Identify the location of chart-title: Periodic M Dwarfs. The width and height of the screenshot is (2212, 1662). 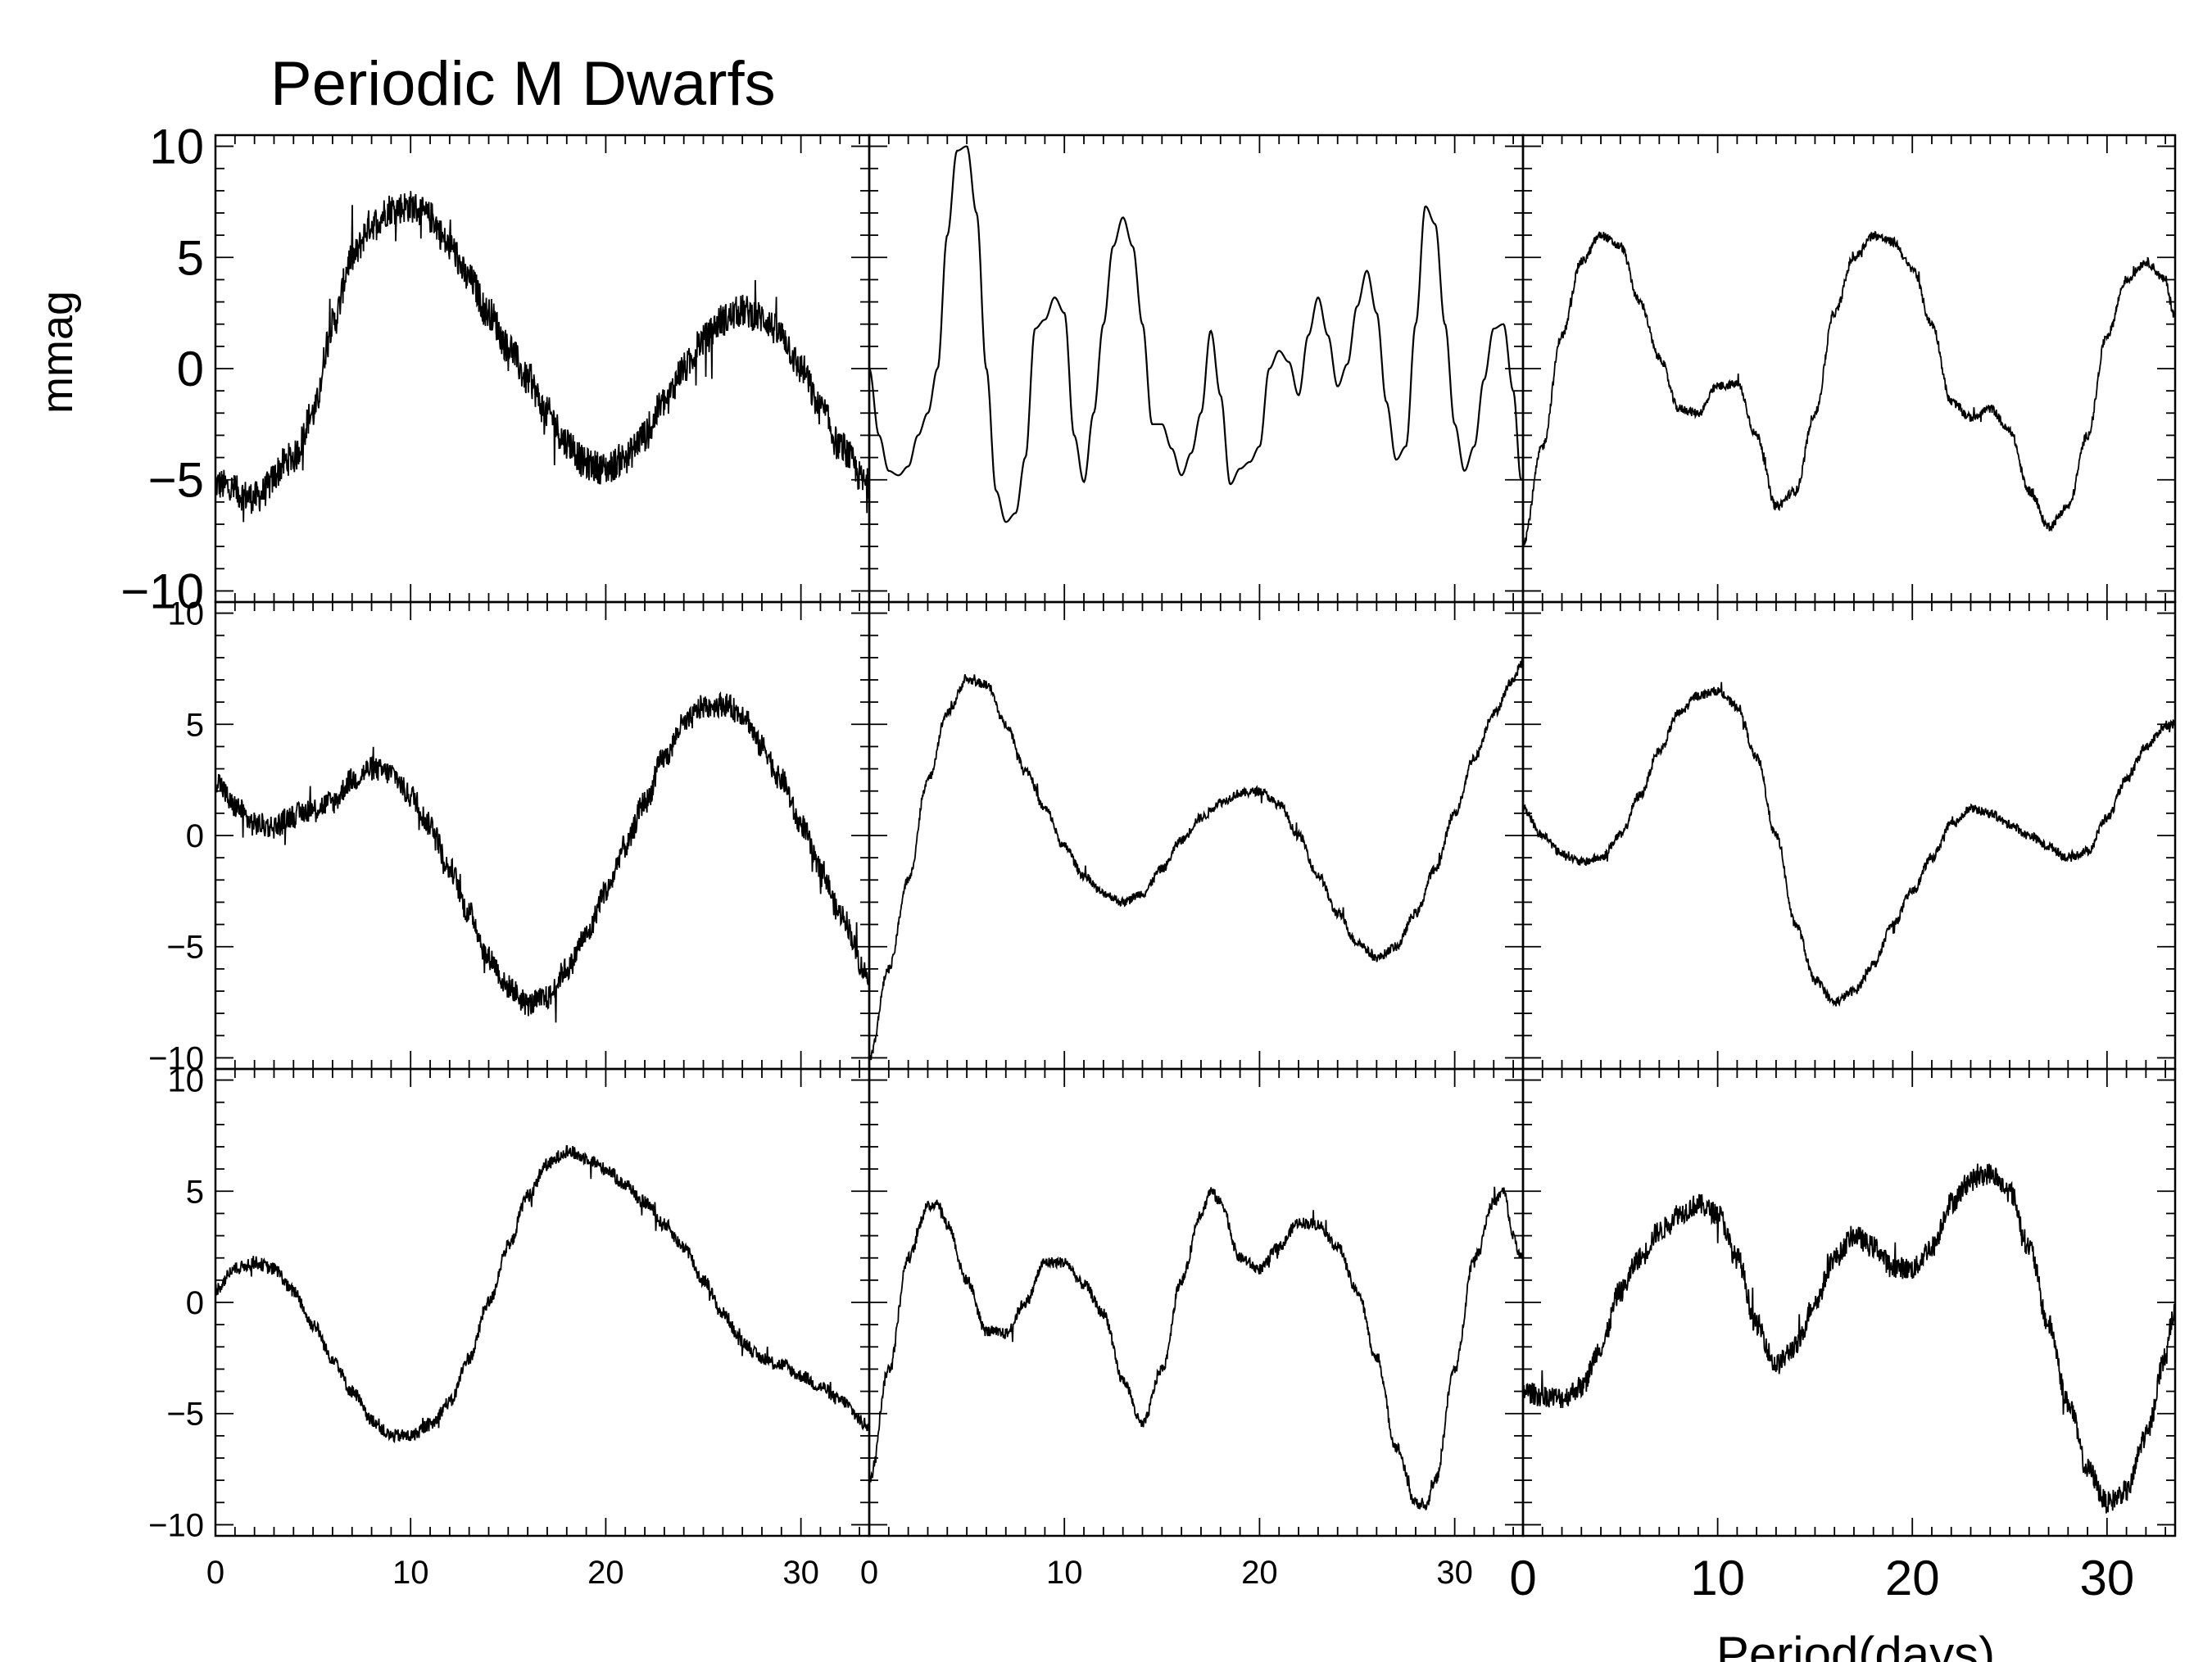
(523, 84).